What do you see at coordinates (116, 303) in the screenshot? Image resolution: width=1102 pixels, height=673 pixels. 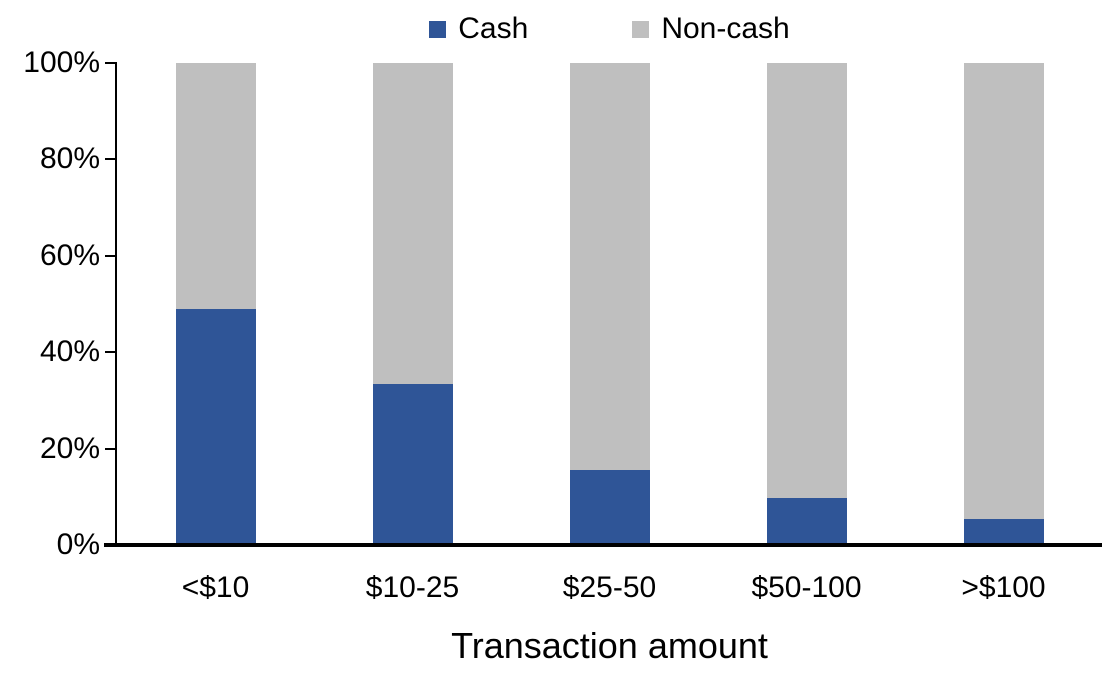 I see `y-axis-line` at bounding box center [116, 303].